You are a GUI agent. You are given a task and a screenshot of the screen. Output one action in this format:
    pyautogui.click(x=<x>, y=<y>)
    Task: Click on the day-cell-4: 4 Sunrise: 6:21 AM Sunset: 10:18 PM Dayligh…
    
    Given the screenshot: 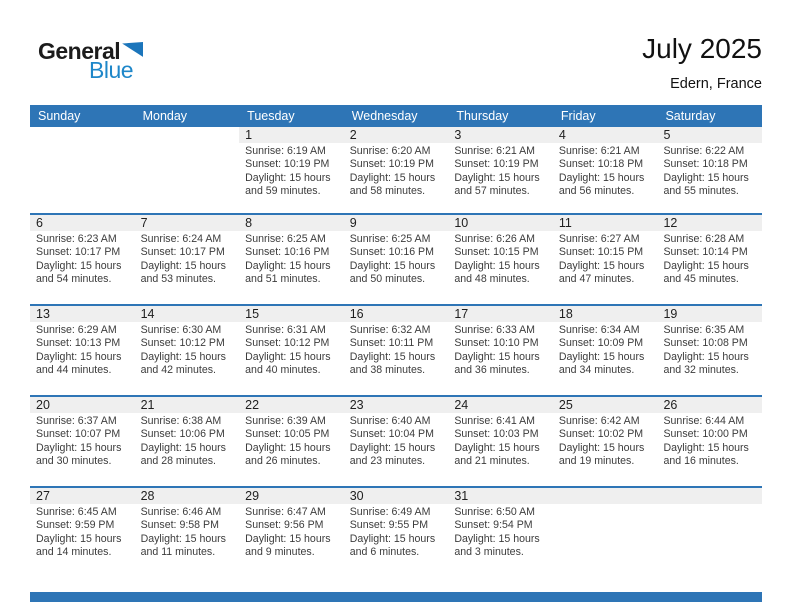 What is the action you would take?
    pyautogui.click(x=605, y=170)
    